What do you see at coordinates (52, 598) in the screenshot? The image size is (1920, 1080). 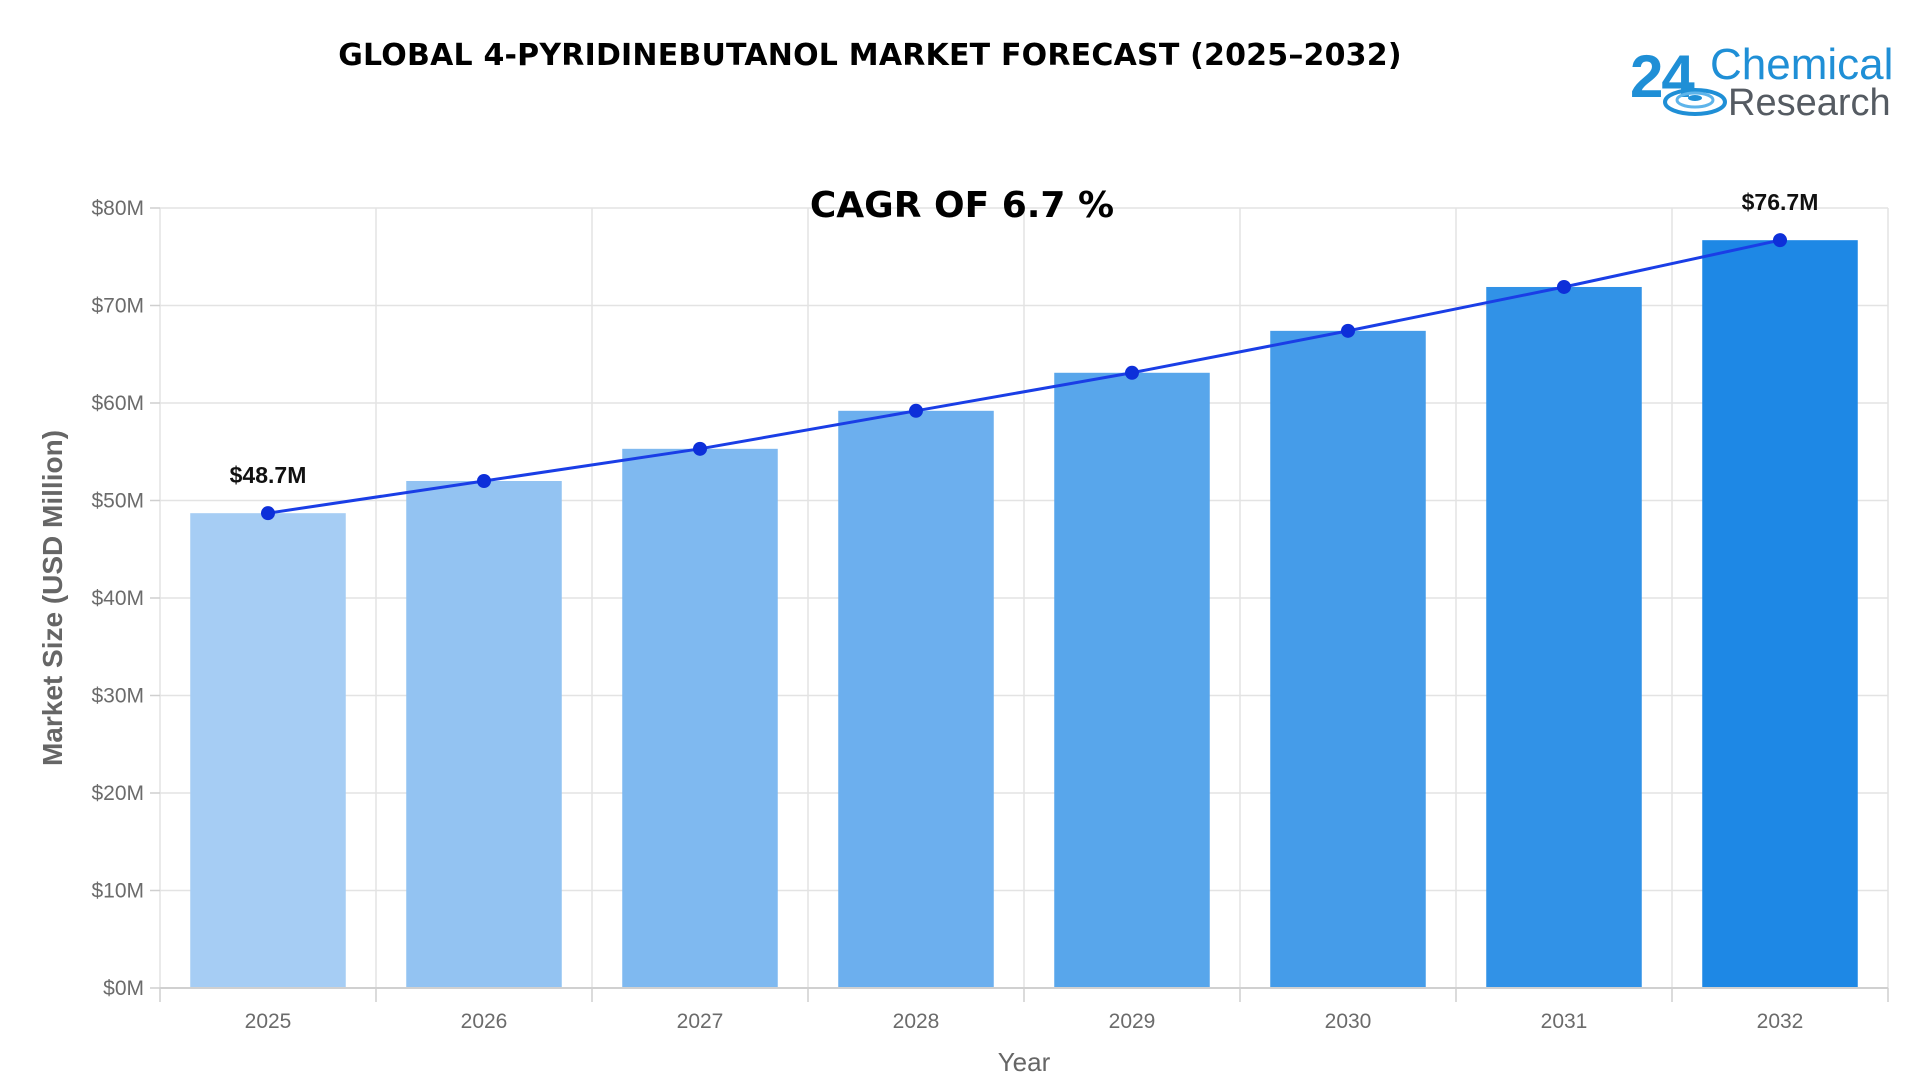 I see `y-axis-title: Market Size (USD Million)` at bounding box center [52, 598].